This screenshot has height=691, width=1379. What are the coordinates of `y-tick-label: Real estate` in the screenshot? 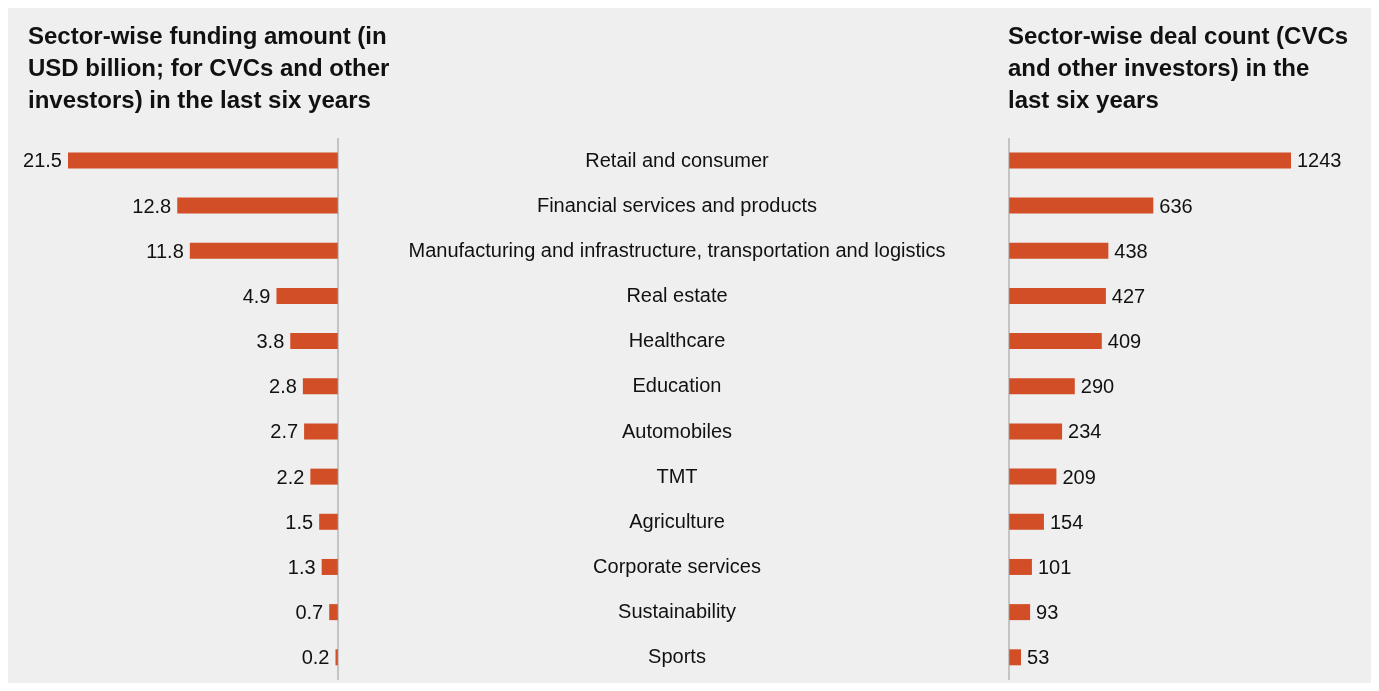 It's located at (677, 295).